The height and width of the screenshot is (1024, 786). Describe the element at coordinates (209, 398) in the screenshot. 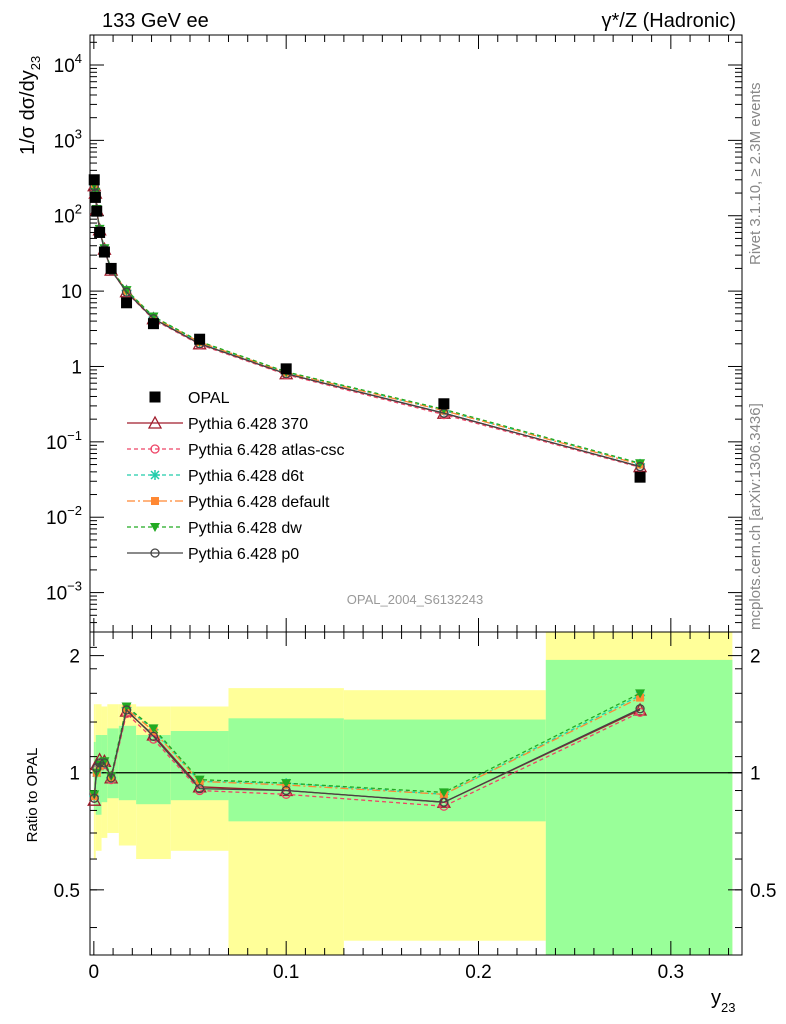

I see `legend-label-opal: OPAL` at that location.